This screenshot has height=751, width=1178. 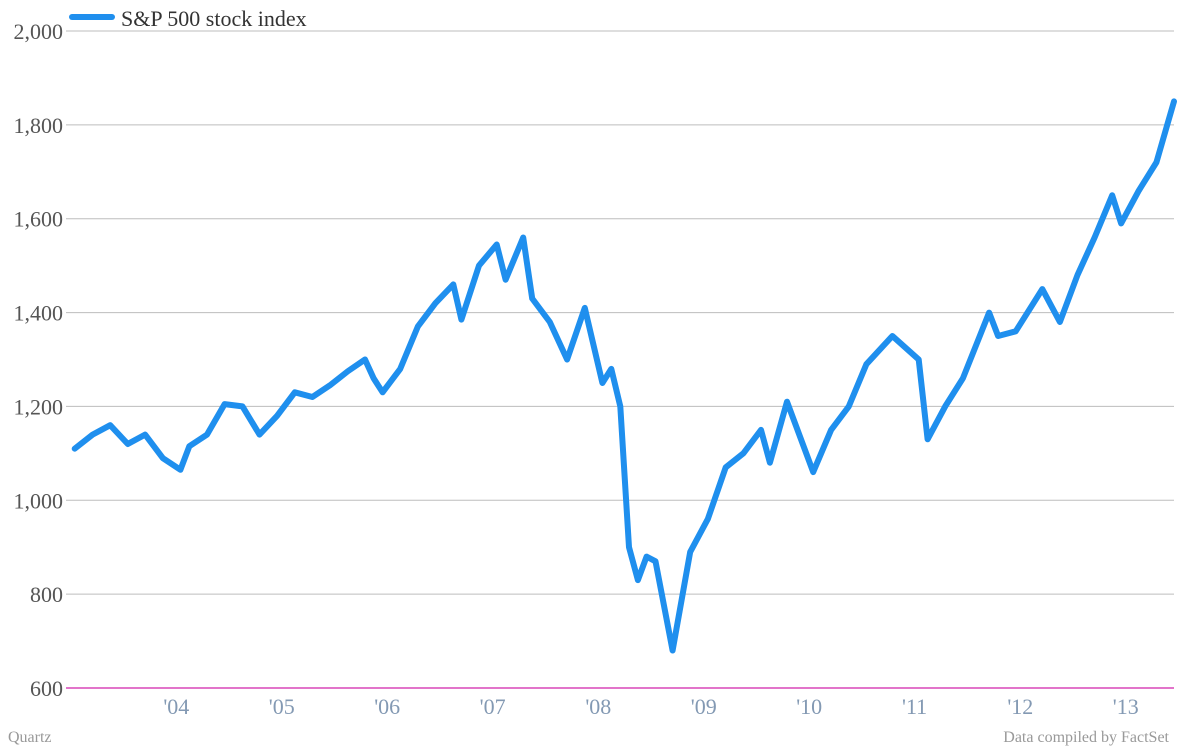 I want to click on legend: S&P 500 stock index, so click(x=188, y=18).